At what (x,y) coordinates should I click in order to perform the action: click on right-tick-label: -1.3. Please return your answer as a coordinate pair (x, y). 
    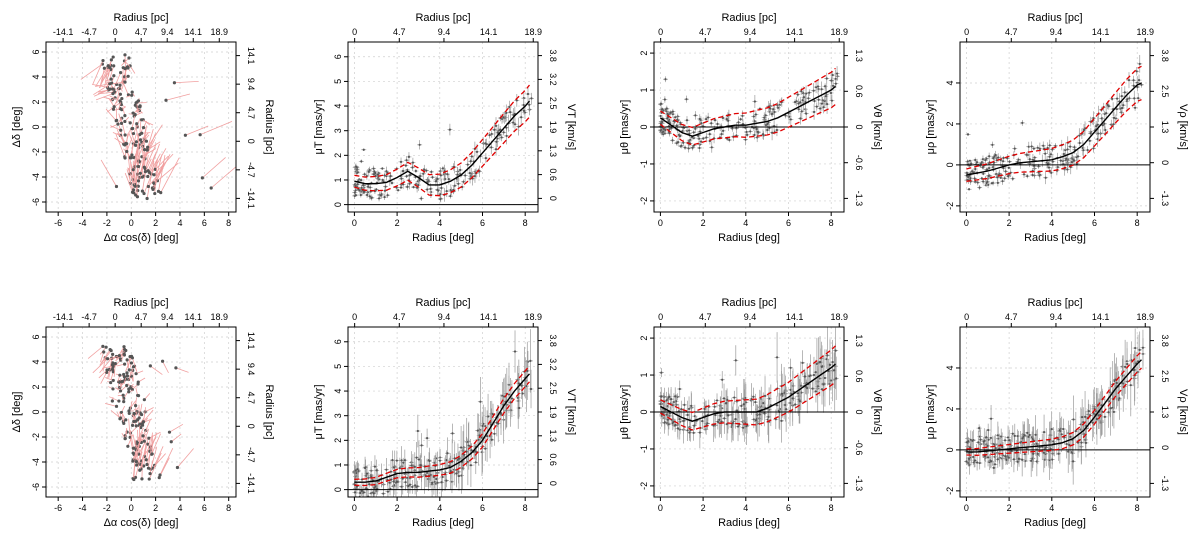
    Looking at the image, I should click on (1165, 199).